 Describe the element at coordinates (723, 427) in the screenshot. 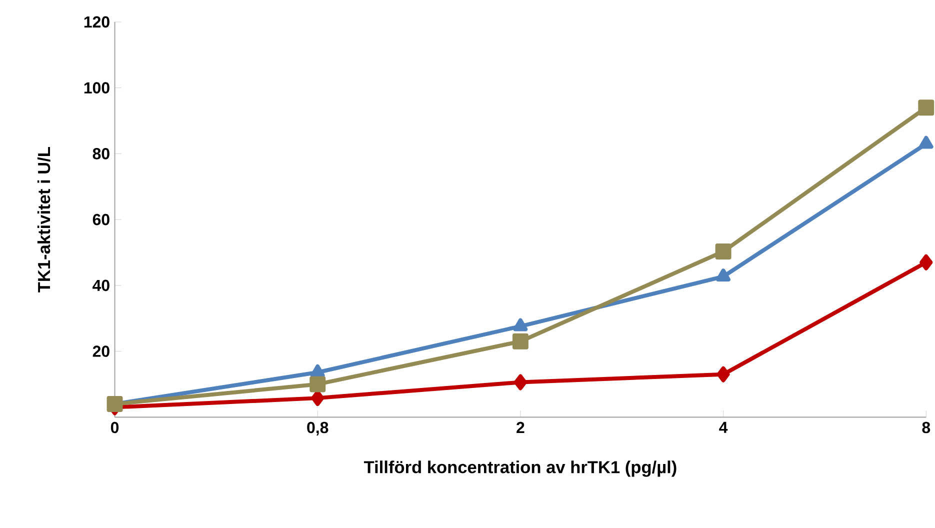

I see `x-tick-label: 4` at that location.